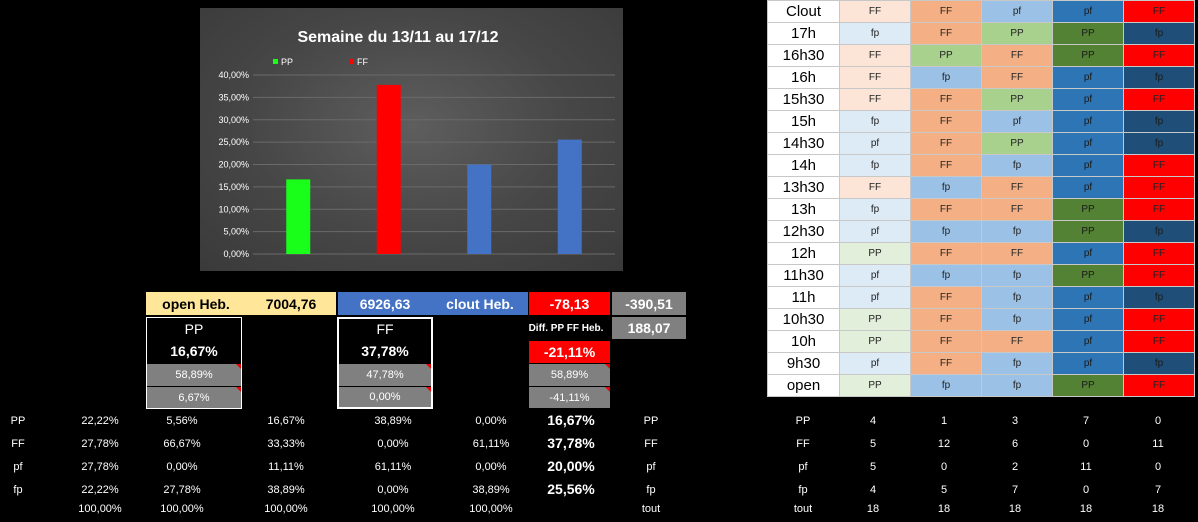 Image resolution: width=1198 pixels, height=522 pixels. What do you see at coordinates (1158, 490) in the screenshot?
I see `count-cell: 7` at bounding box center [1158, 490].